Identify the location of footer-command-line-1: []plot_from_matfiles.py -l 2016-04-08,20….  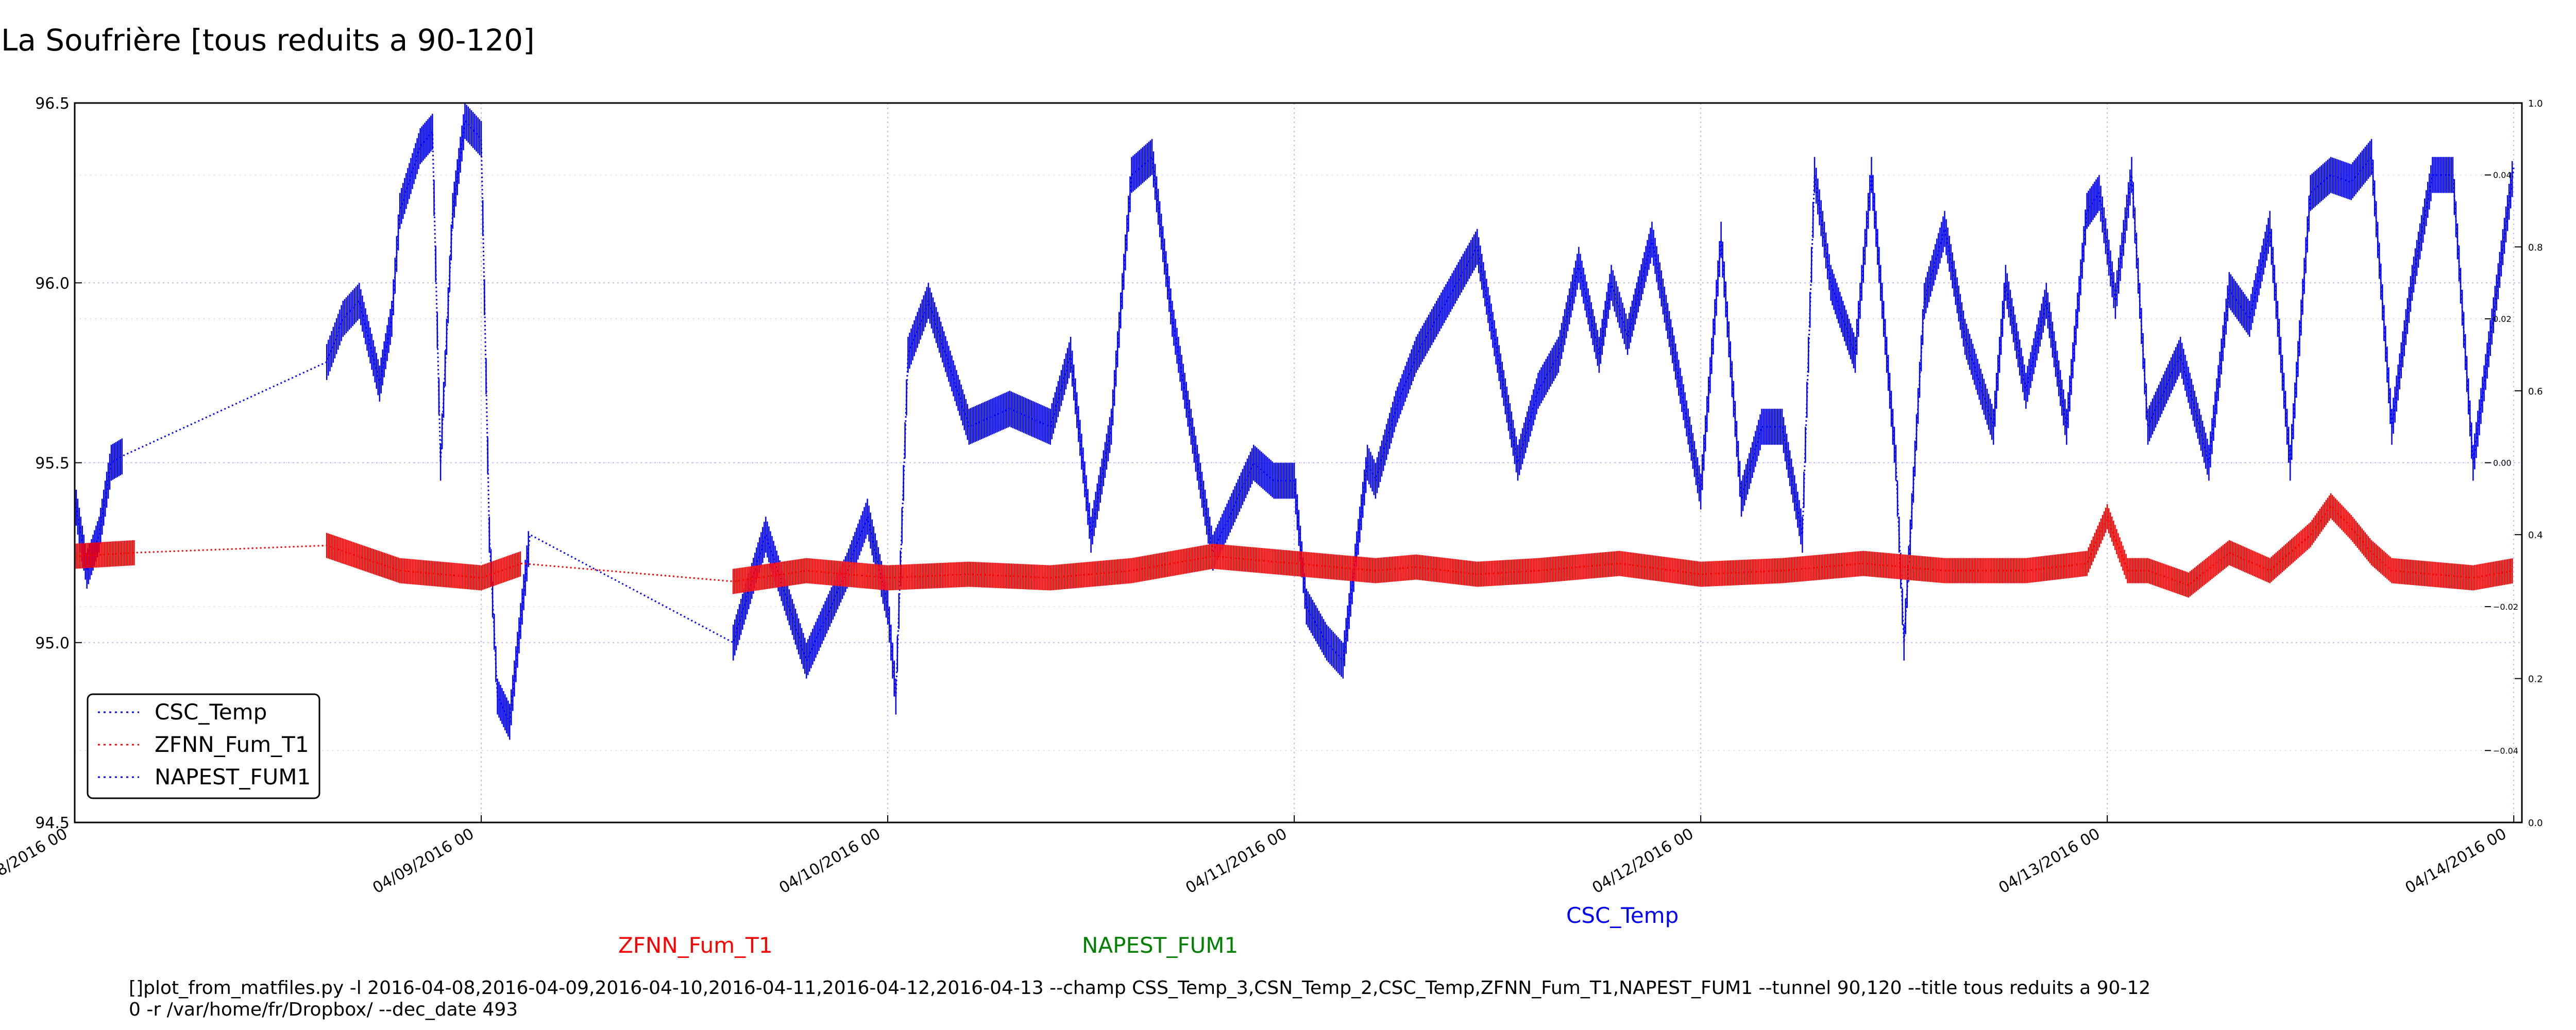
(1139, 988).